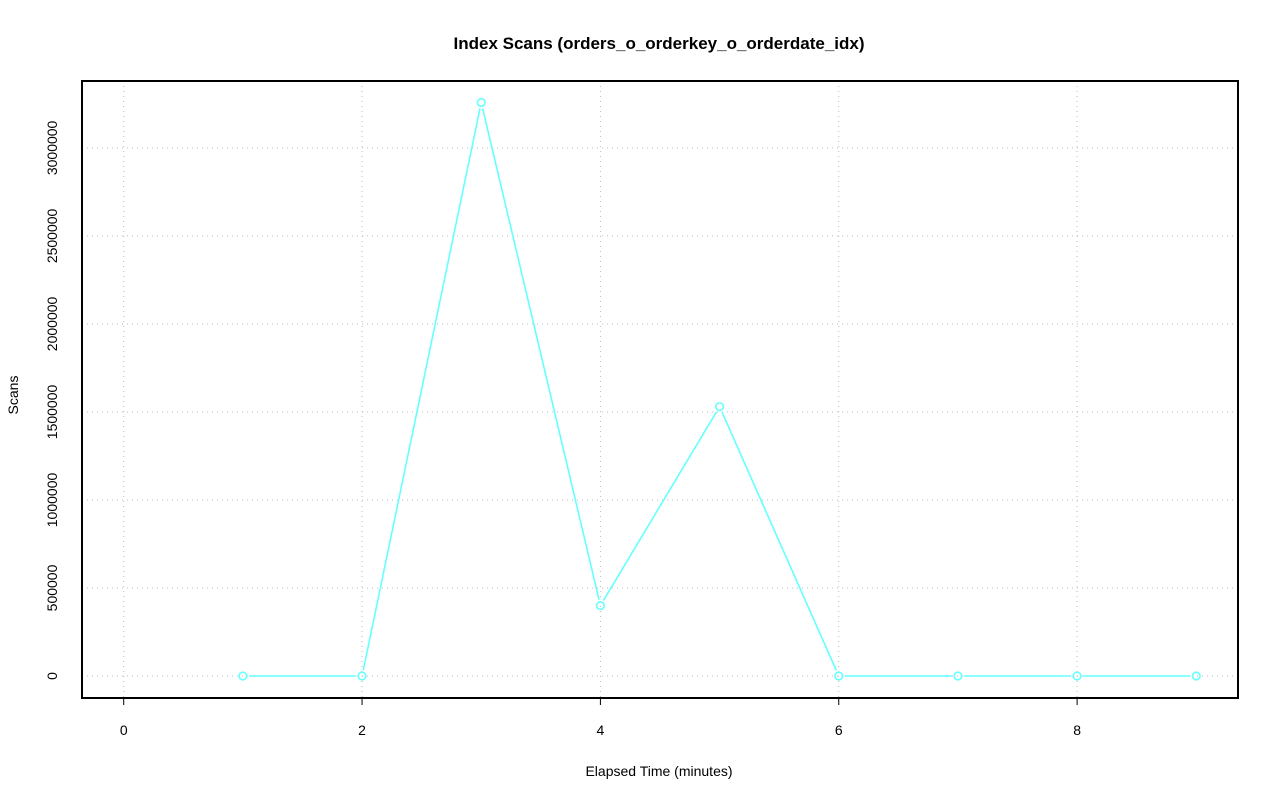 The height and width of the screenshot is (806, 1280). I want to click on x-axis: 0 2 4 6 8, so click(600, 718).